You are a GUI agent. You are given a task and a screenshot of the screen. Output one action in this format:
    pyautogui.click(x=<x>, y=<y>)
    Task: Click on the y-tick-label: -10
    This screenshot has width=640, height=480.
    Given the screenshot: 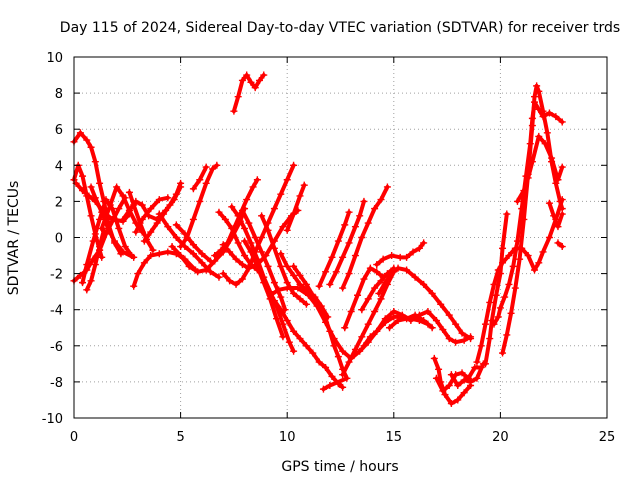 What is the action you would take?
    pyautogui.click(x=52, y=419)
    